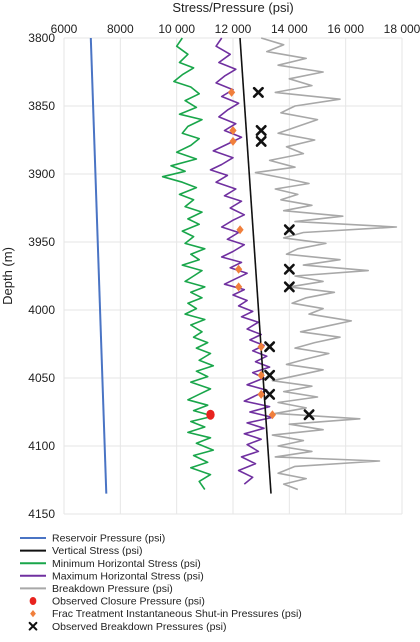 The width and height of the screenshot is (420, 642). Describe the element at coordinates (345, 29) in the screenshot. I see `x-tick-label: 16 000` at that location.